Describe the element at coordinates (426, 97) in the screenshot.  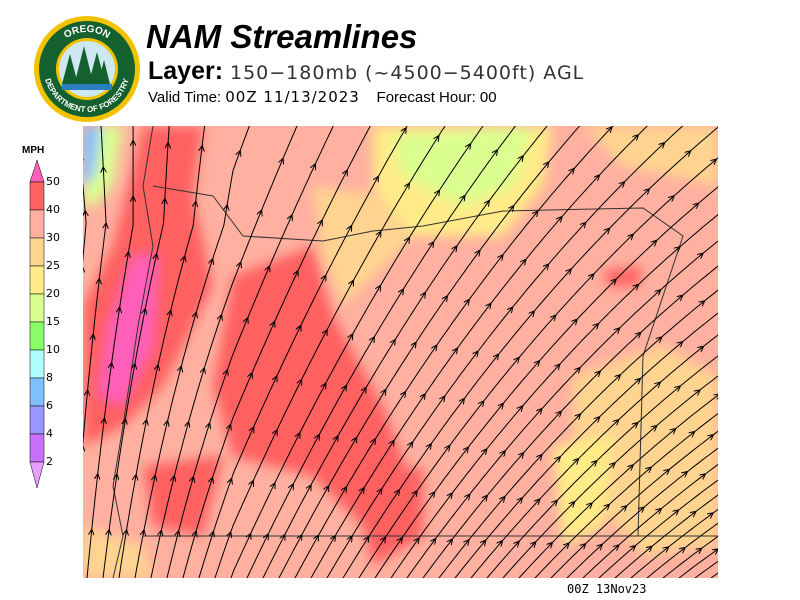
I see `forecast-hour-label: Forecast Hour:` at that location.